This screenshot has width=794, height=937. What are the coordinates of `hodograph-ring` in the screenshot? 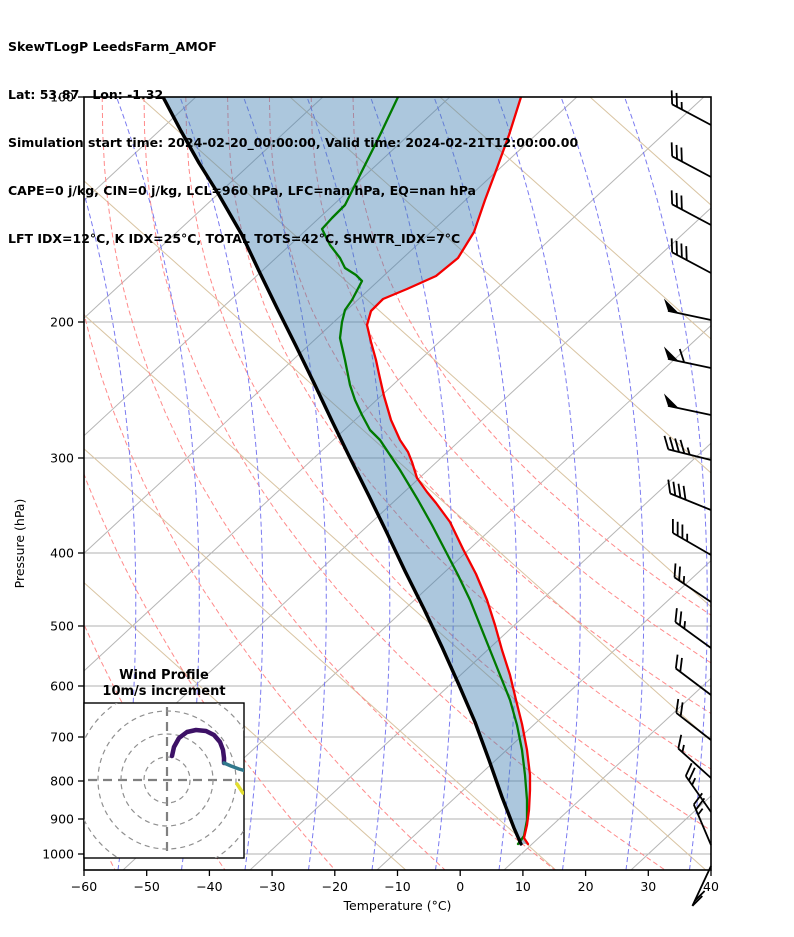 It's located at (167, 780).